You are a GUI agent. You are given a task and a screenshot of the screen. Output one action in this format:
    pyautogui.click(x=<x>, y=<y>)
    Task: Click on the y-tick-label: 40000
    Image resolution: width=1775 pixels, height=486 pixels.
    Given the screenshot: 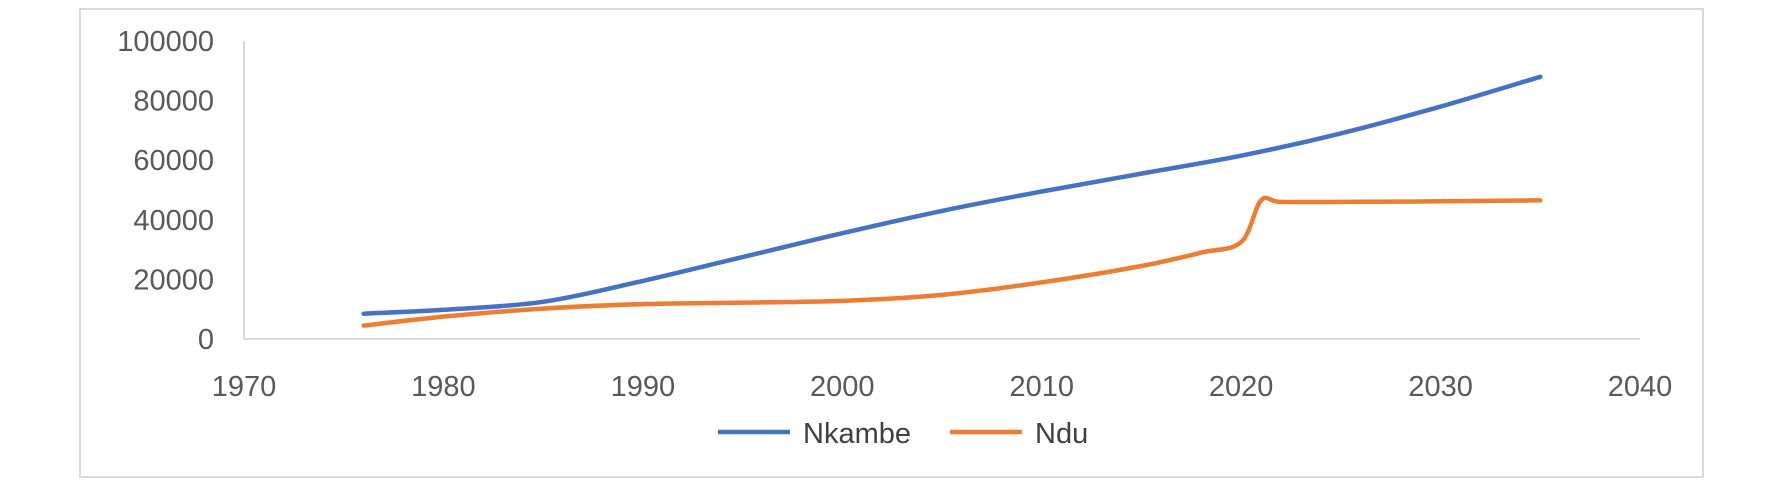 What is the action you would take?
    pyautogui.click(x=173, y=221)
    